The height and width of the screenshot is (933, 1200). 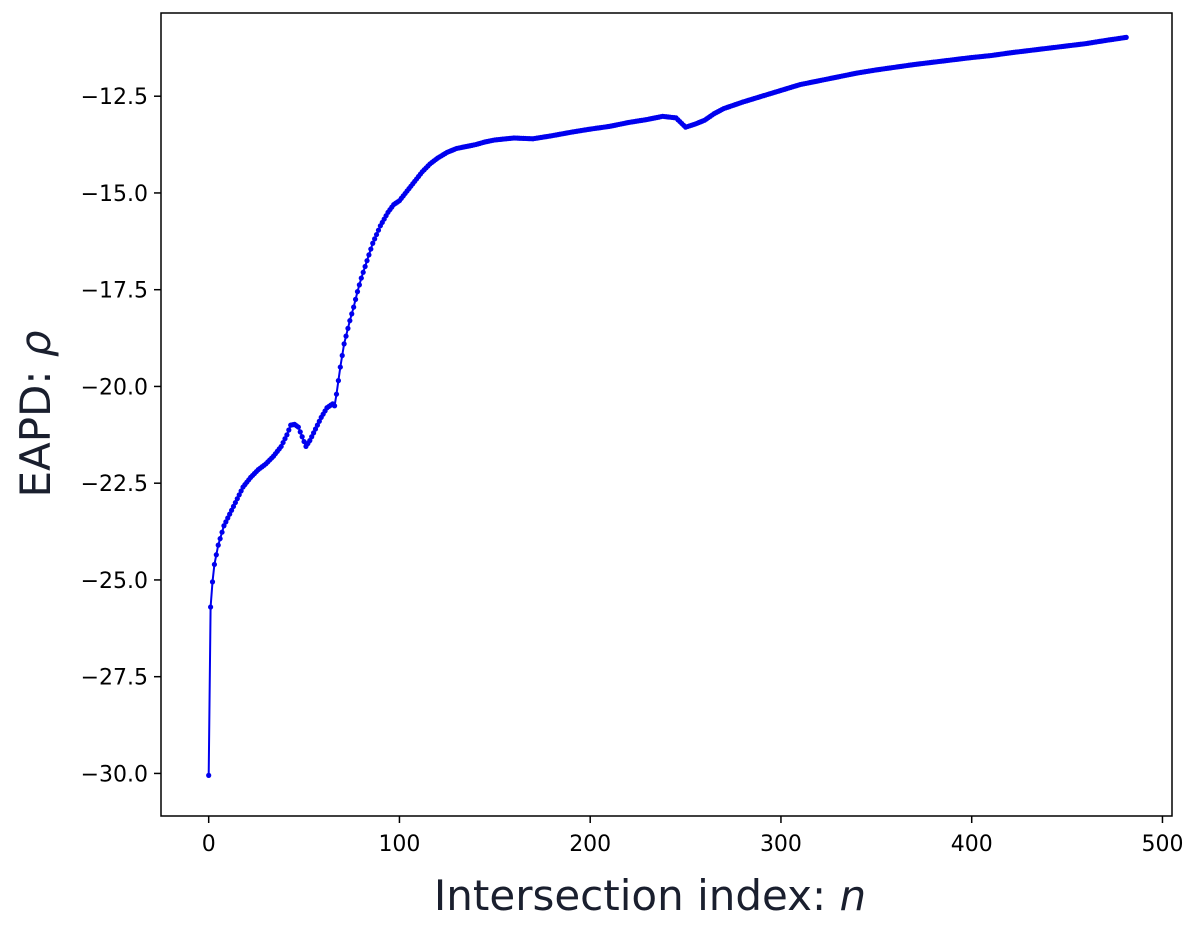 I want to click on x-axis-title: Intersection index: n, so click(x=650, y=895).